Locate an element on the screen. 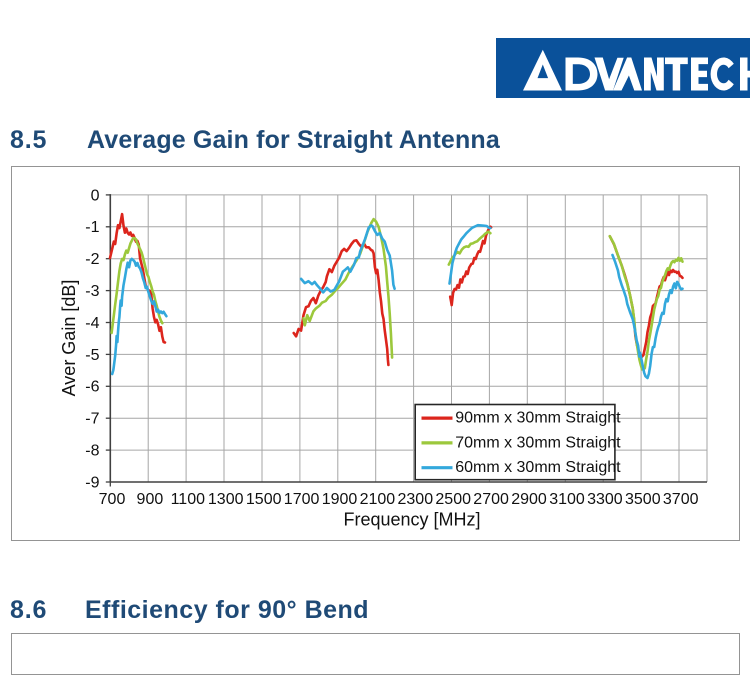  svg-text: Aver Gain [dB] is located at coordinates (69, 338).